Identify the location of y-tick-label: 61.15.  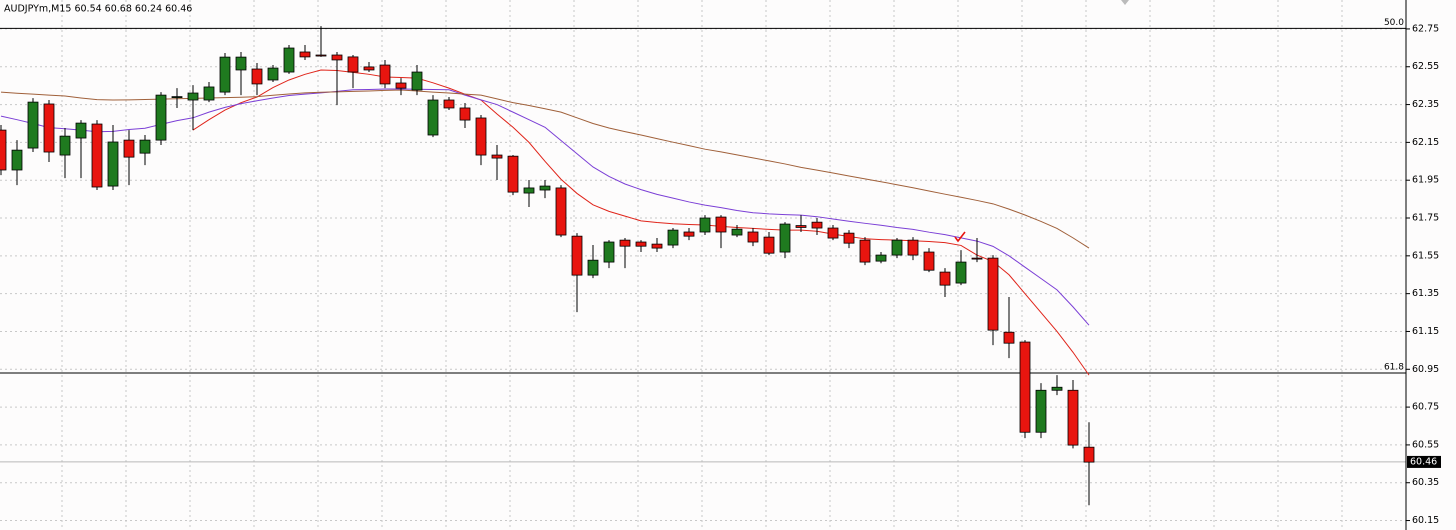
(1425, 331).